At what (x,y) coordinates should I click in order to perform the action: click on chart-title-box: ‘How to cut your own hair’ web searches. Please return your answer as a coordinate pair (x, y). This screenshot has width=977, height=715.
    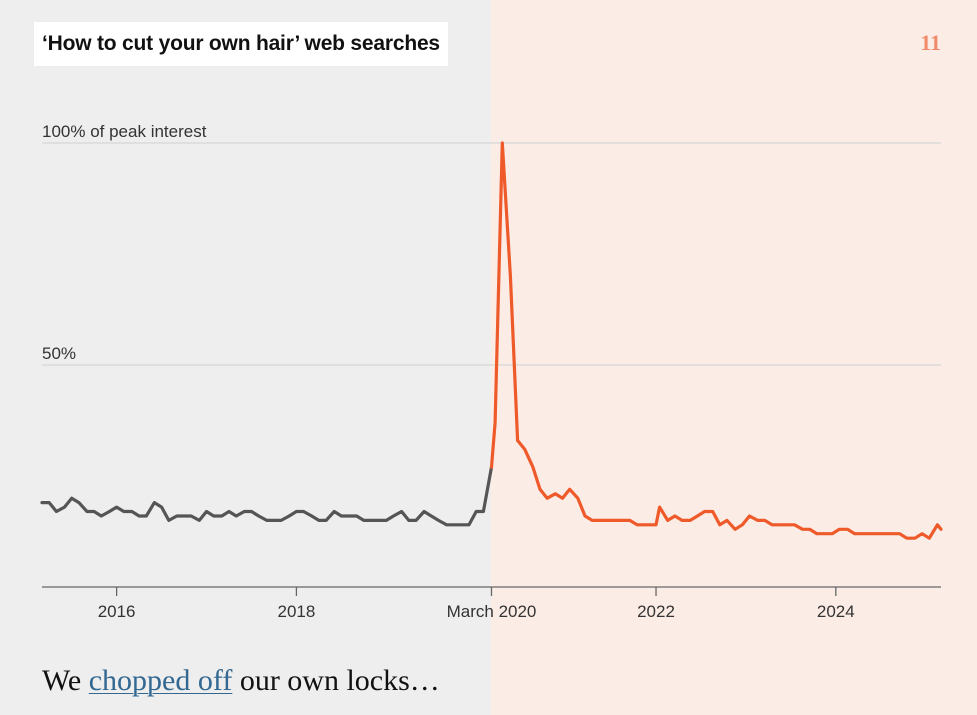
    Looking at the image, I should click on (241, 44).